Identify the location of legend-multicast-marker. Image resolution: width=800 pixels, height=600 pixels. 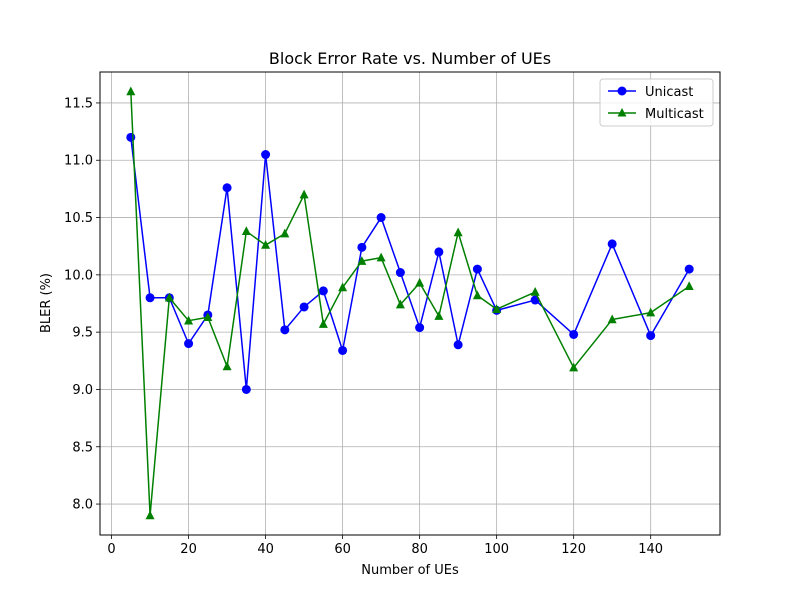
(622, 112).